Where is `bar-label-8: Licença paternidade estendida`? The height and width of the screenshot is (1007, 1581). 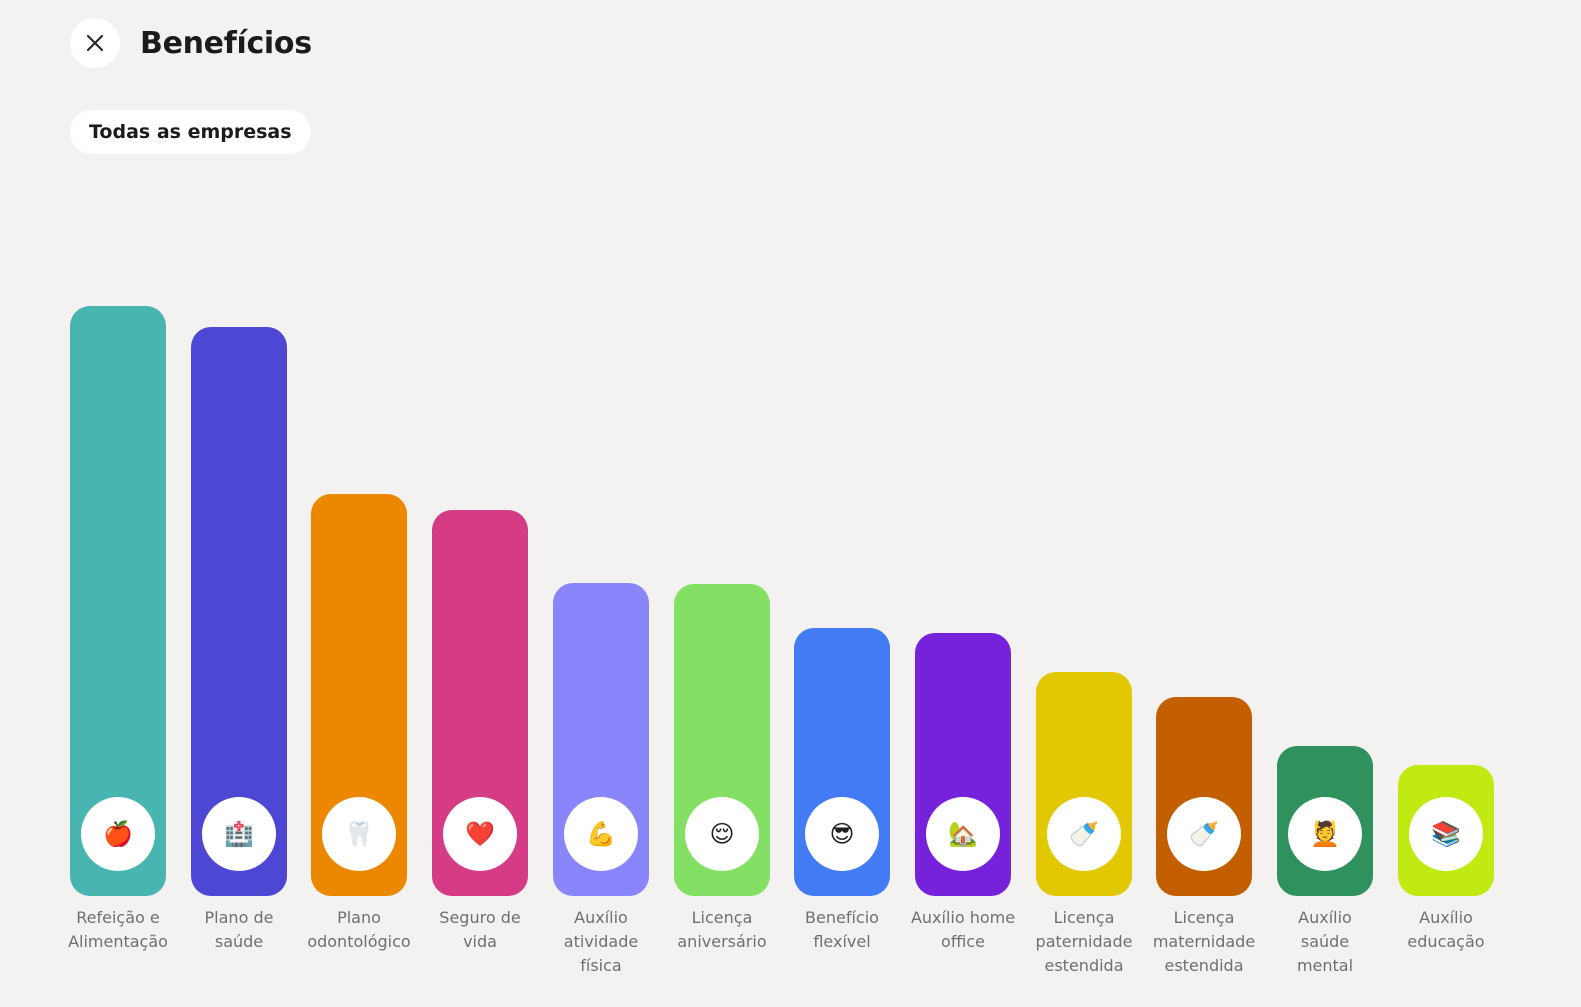
bar-label-8: Licença paternidade estendida is located at coordinates (1084, 941).